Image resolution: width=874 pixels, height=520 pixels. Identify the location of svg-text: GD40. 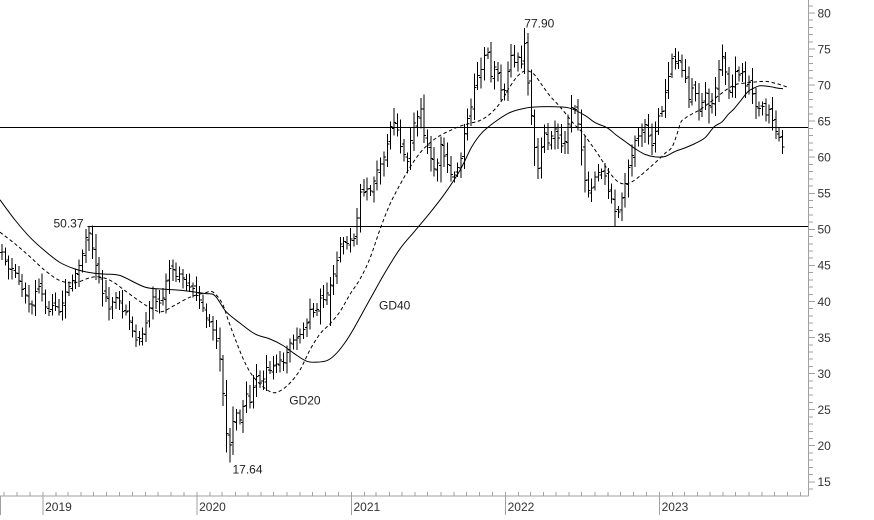
(395, 305).